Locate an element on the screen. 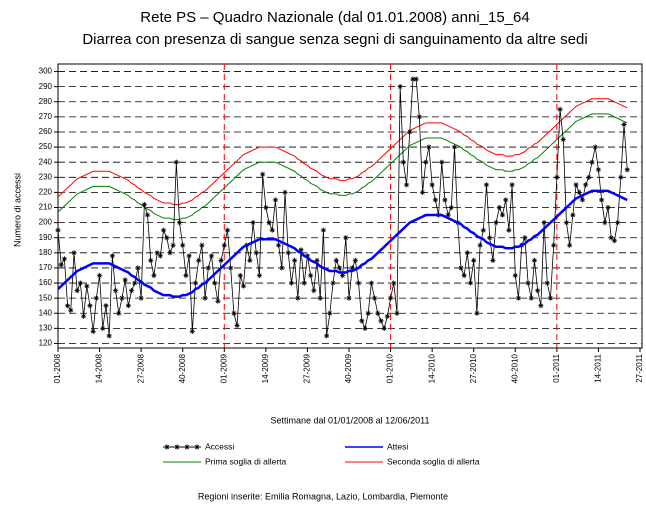  y-tick-label: 240 is located at coordinates (46, 161).